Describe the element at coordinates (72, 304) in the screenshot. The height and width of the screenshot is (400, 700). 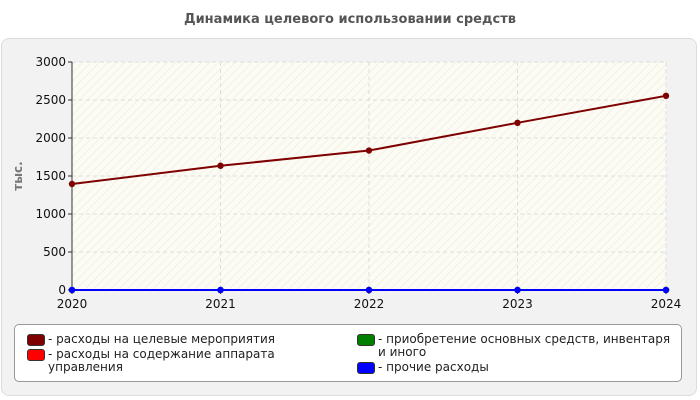
I see `x-tick-label: 2020` at that location.